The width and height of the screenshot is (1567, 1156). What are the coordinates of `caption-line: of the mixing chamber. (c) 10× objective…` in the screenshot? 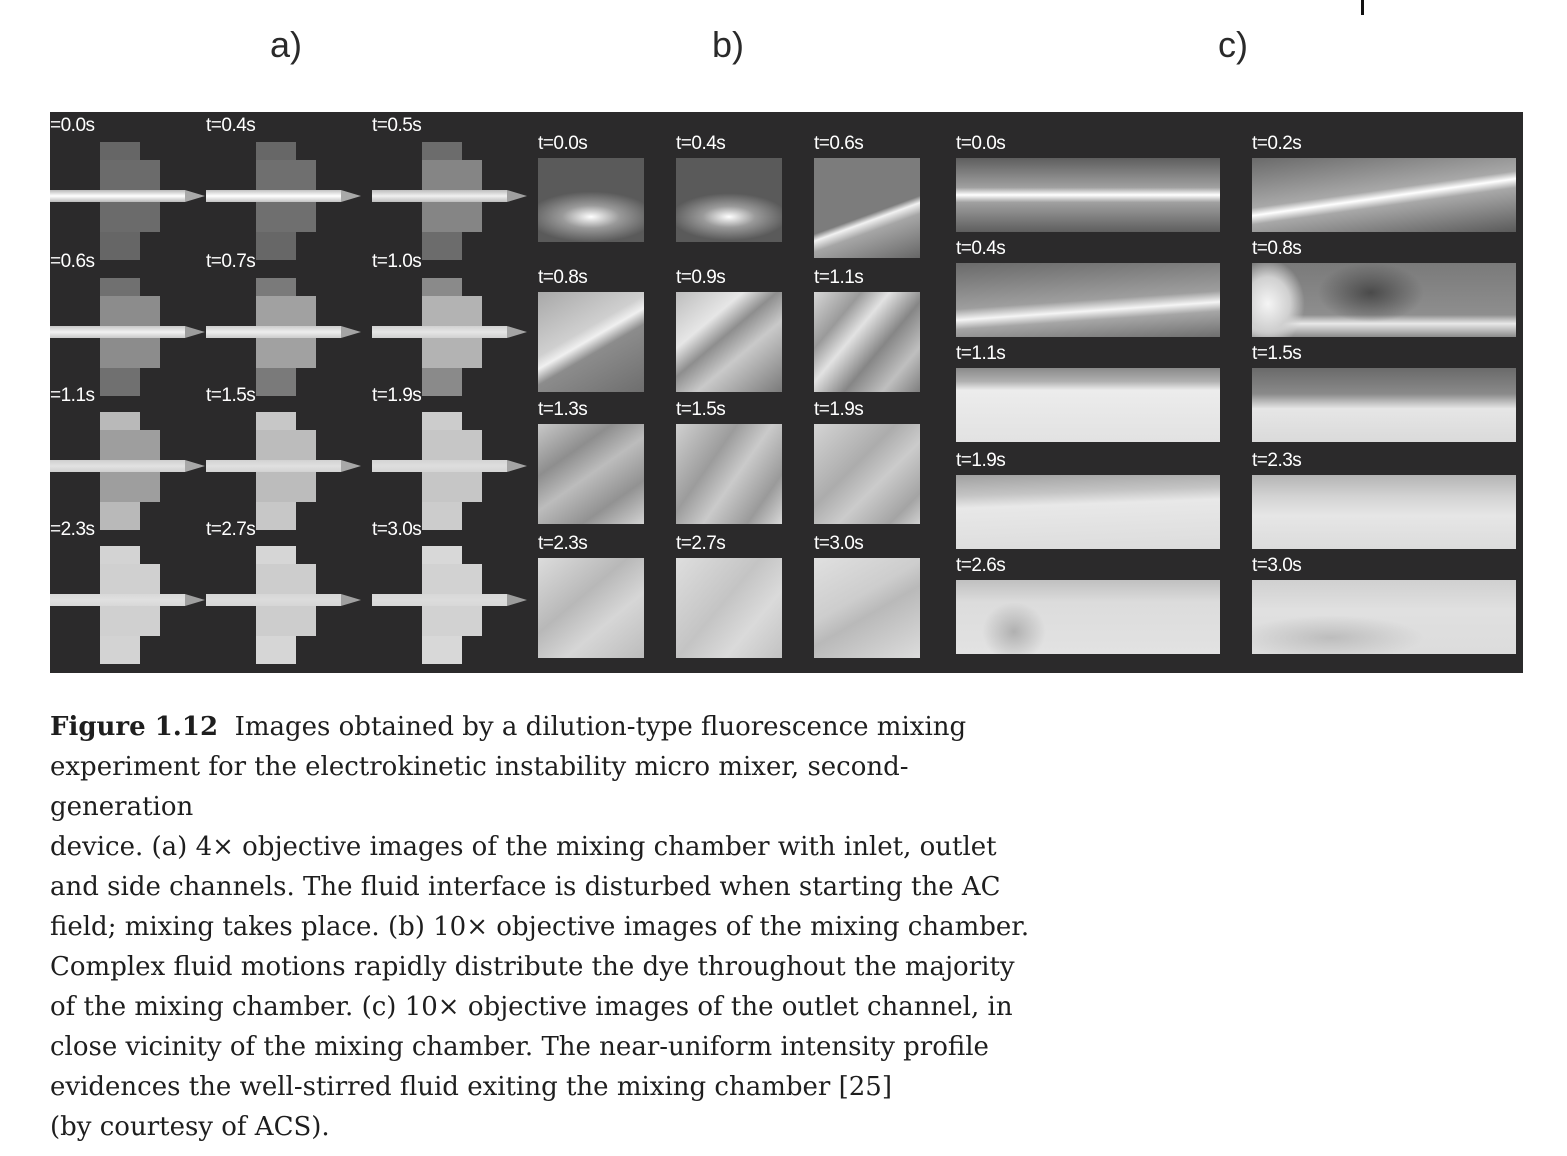 It's located at (531, 1007).